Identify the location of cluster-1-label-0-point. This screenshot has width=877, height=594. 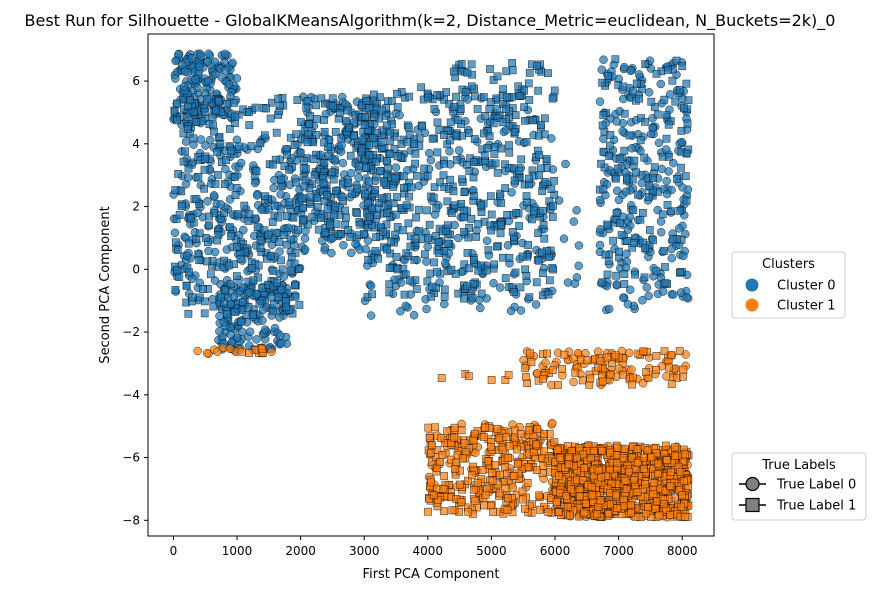
(271, 352).